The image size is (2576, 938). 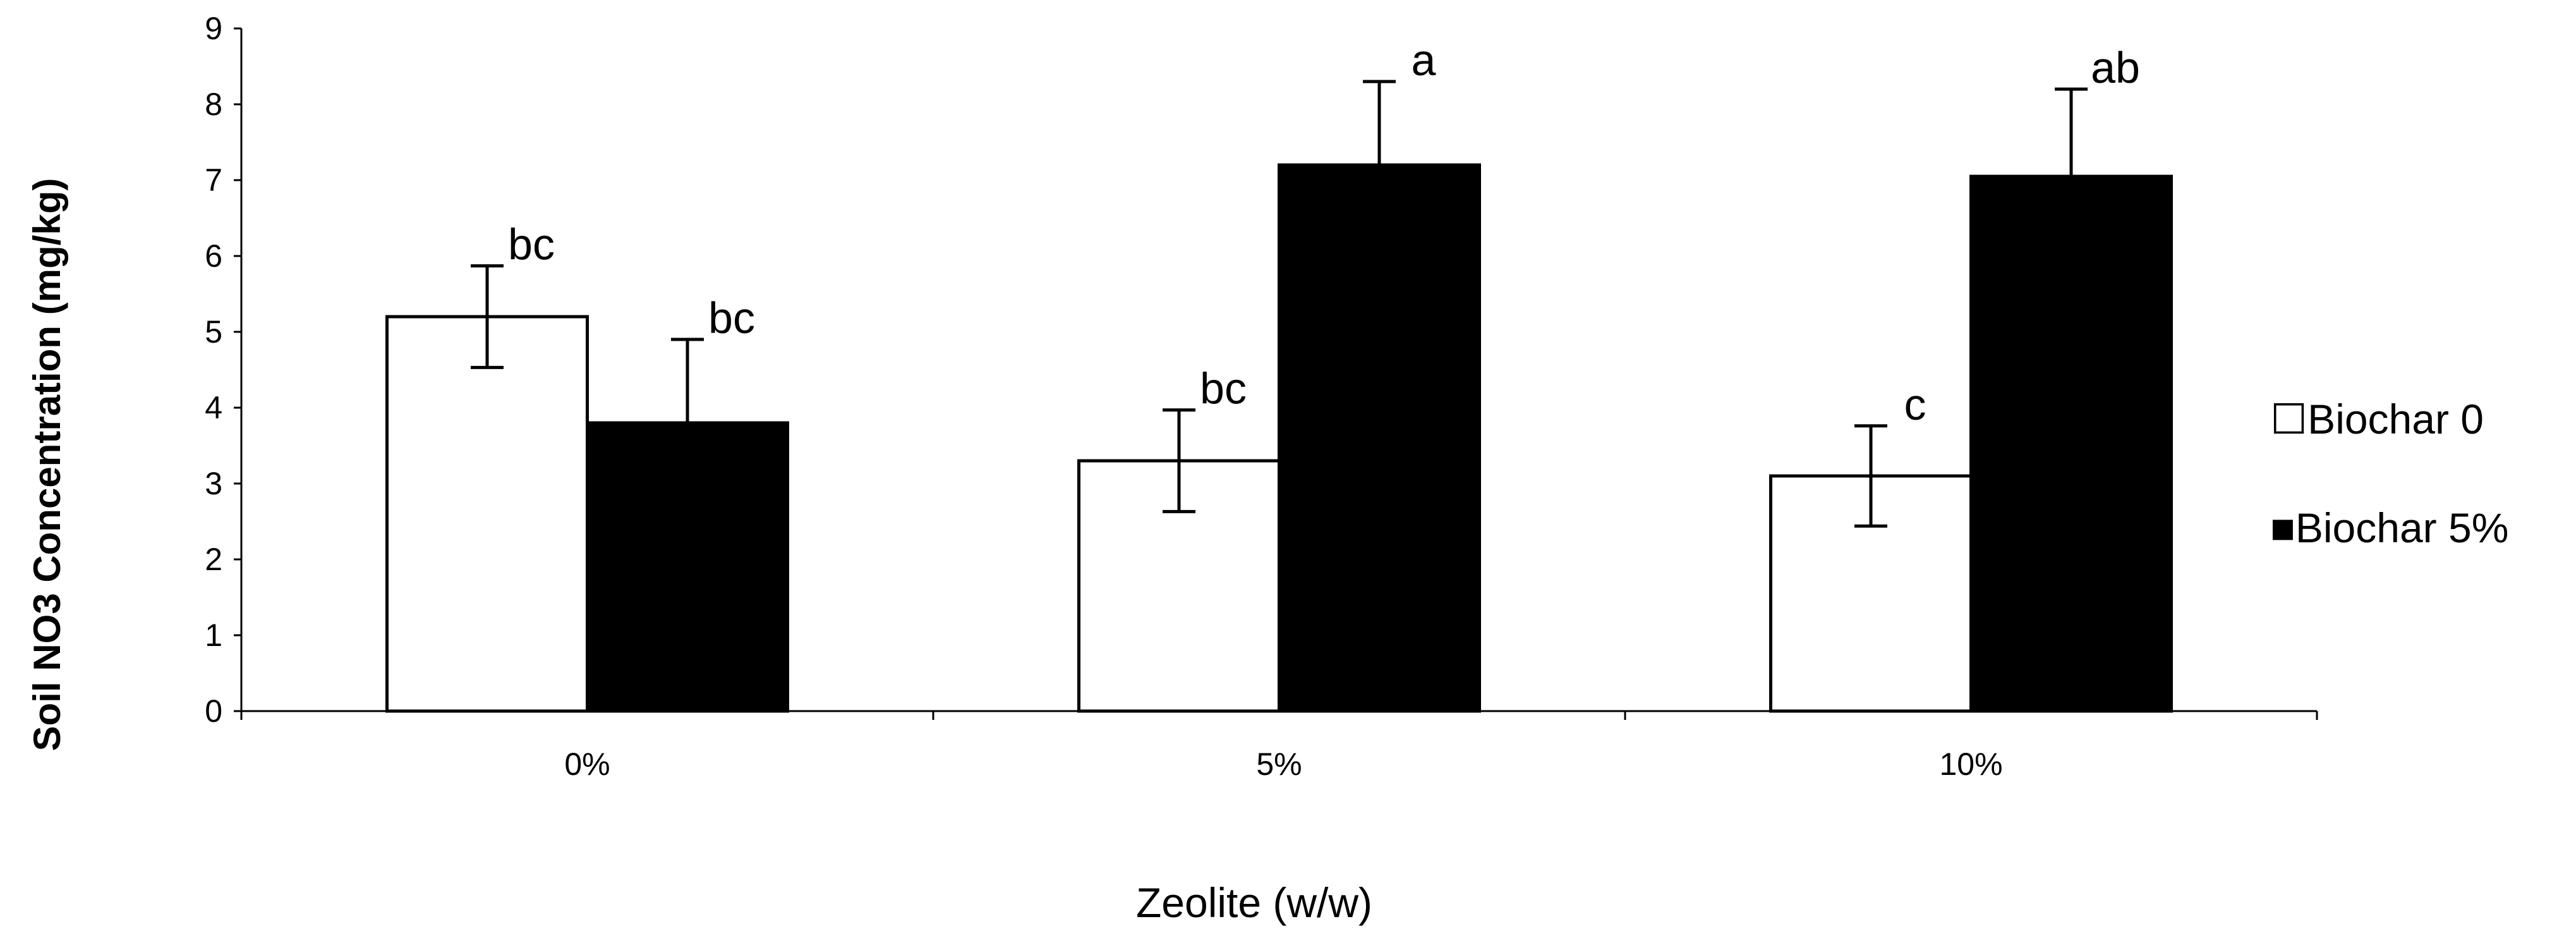 What do you see at coordinates (2115, 67) in the screenshot?
I see `significance-label: ab` at bounding box center [2115, 67].